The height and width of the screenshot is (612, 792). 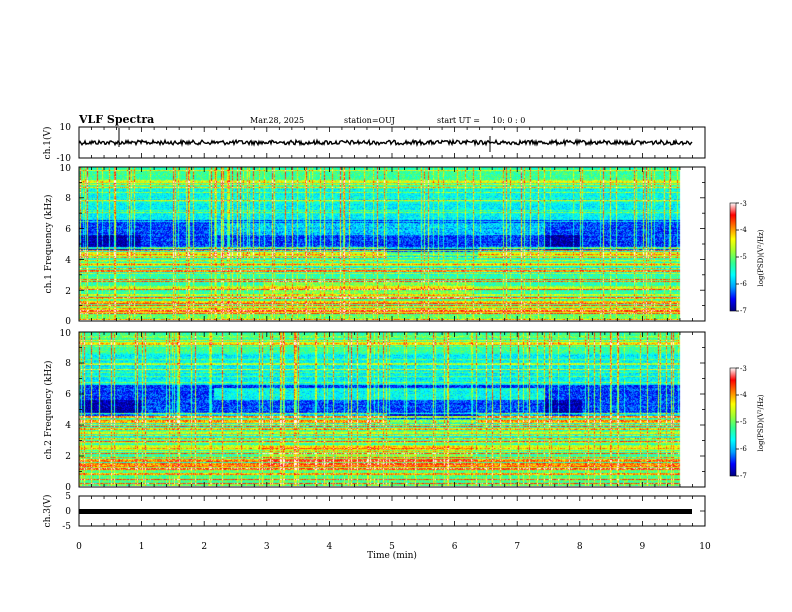 I want to click on ch3-trace, so click(x=385, y=511).